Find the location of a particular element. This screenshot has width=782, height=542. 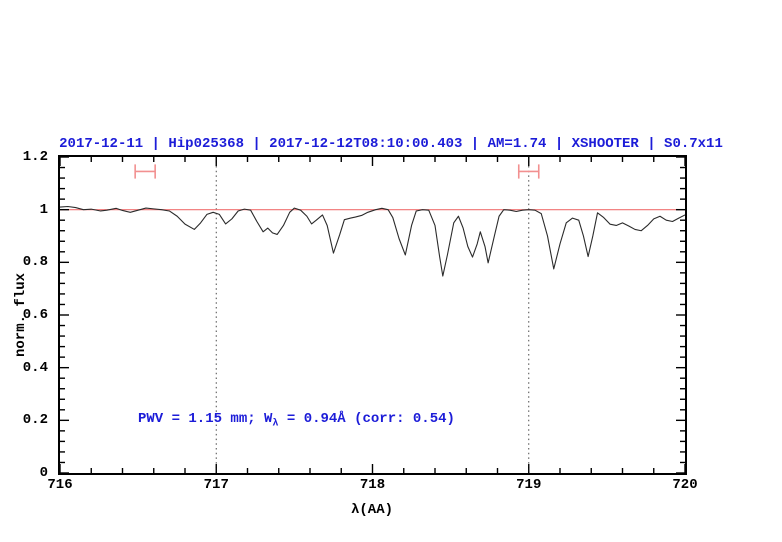

y-tick-label-0.2: 0.2 is located at coordinates (35, 420).